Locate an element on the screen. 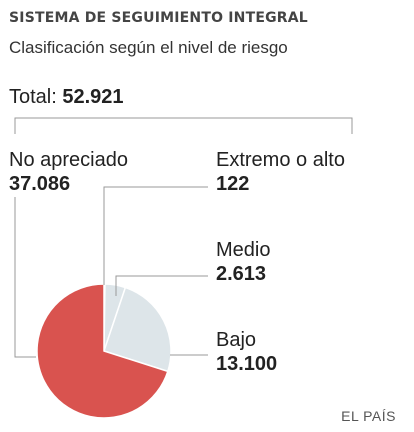 The width and height of the screenshot is (414, 432). slice-name: Bajo is located at coordinates (236, 340).